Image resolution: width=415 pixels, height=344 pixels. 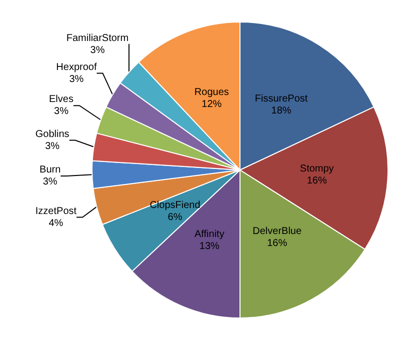 I want to click on slice-label: Goblins, so click(x=52, y=134).